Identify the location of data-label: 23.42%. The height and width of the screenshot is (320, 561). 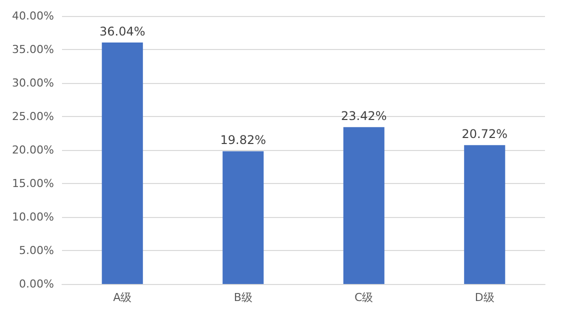
(363, 116).